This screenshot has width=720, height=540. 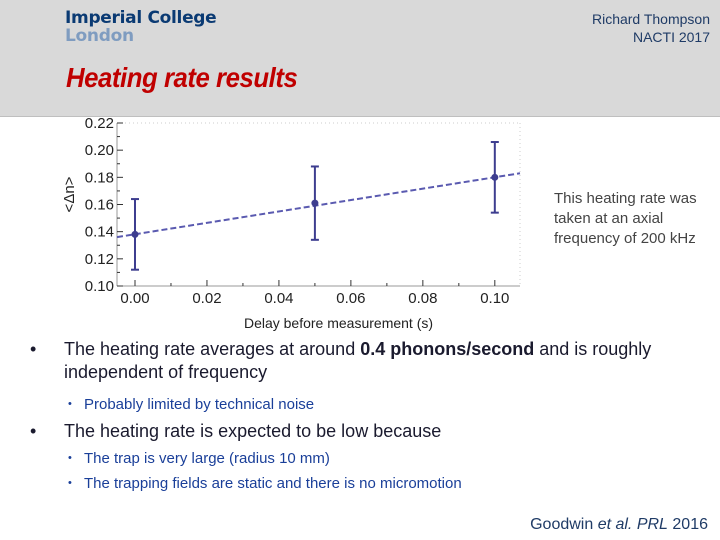 I want to click on logo-imperial-college: Imperial College, so click(x=141, y=18).